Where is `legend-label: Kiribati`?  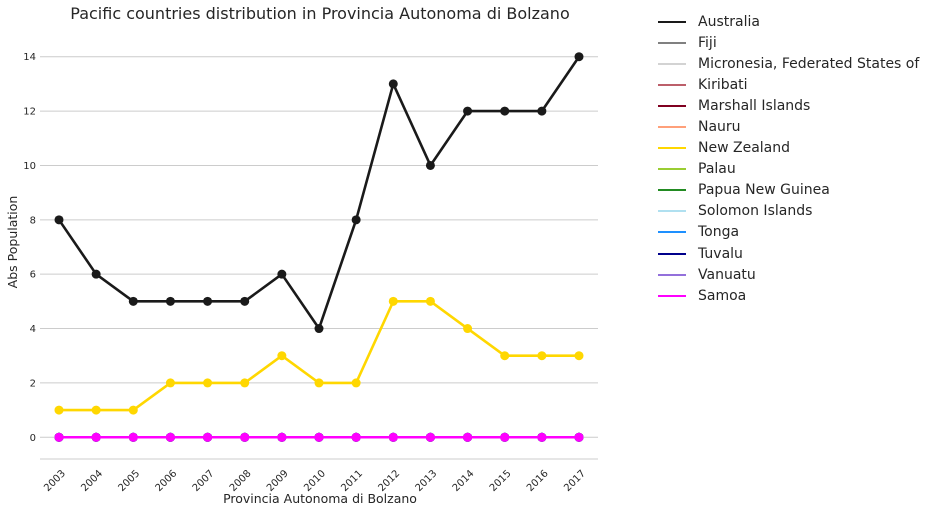
legend-label: Kiribati is located at coordinates (723, 84).